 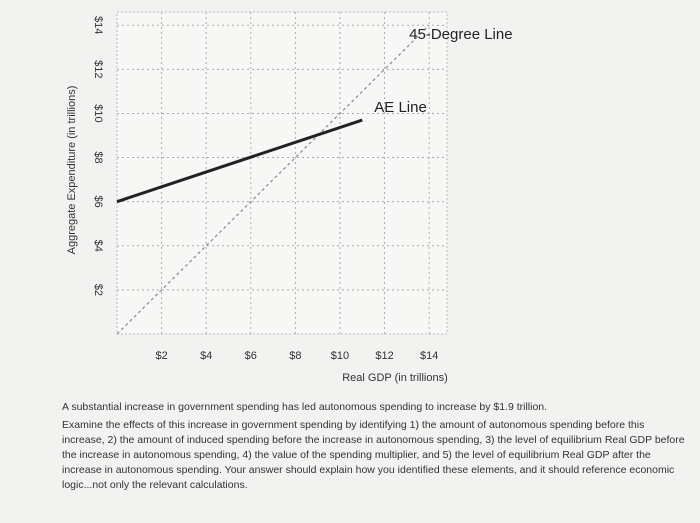 What do you see at coordinates (98, 157) in the screenshot?
I see `y-tick-label: $8` at bounding box center [98, 157].